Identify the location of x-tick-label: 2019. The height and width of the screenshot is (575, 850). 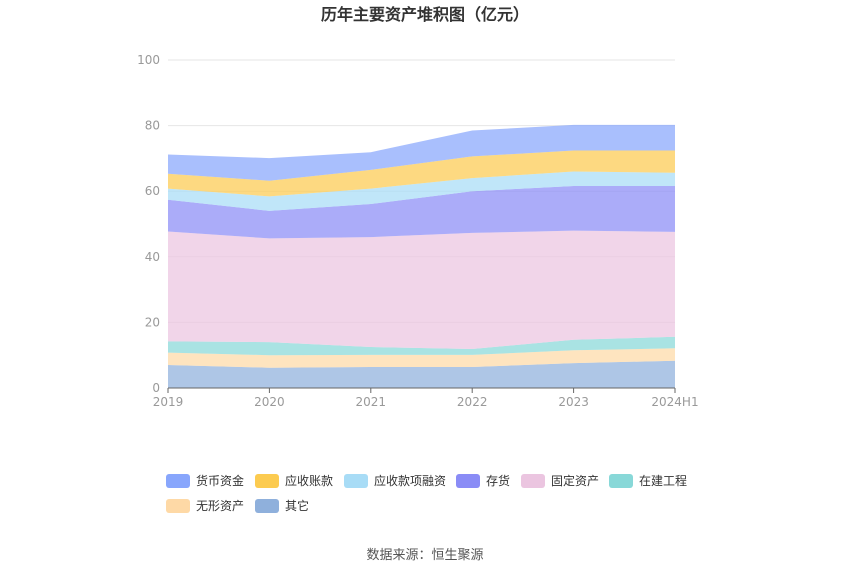
(168, 402).